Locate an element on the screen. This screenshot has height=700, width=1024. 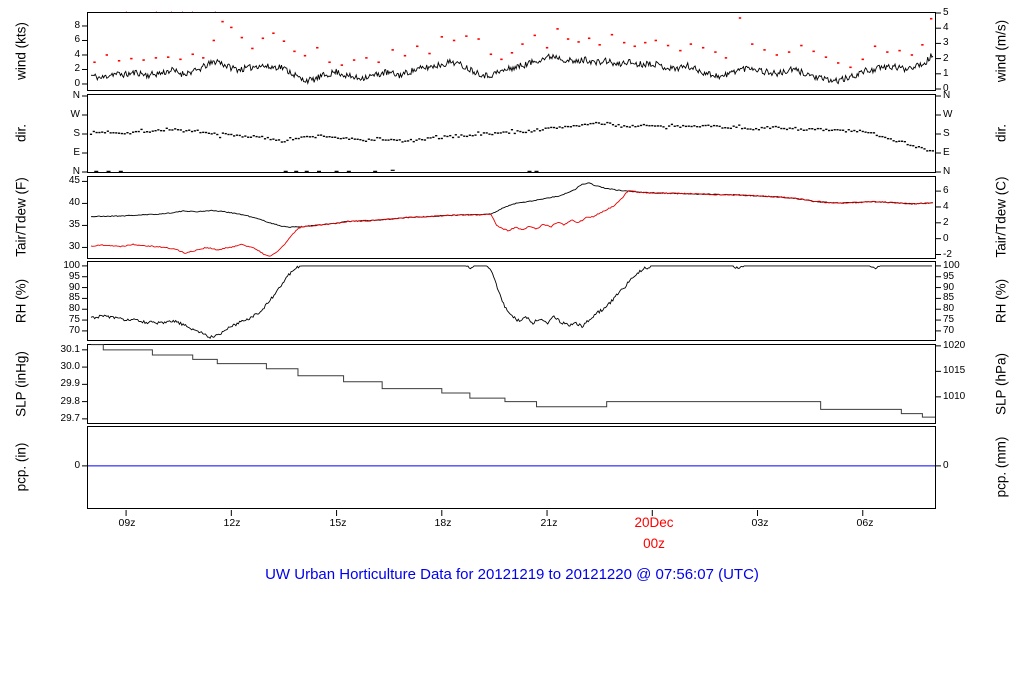
y-tick-label: E is located at coordinates (946, 152).